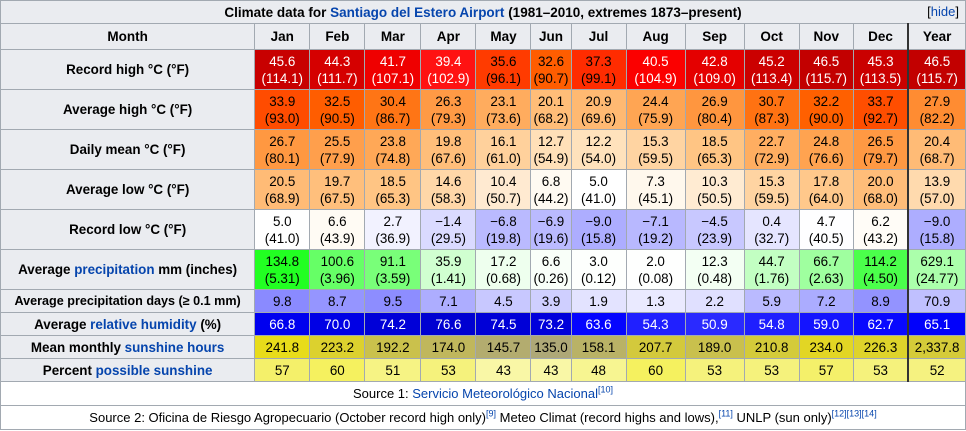 The image size is (966, 431). What do you see at coordinates (715, 118) in the screenshot?
I see `value-secondary: (80.4)` at bounding box center [715, 118].